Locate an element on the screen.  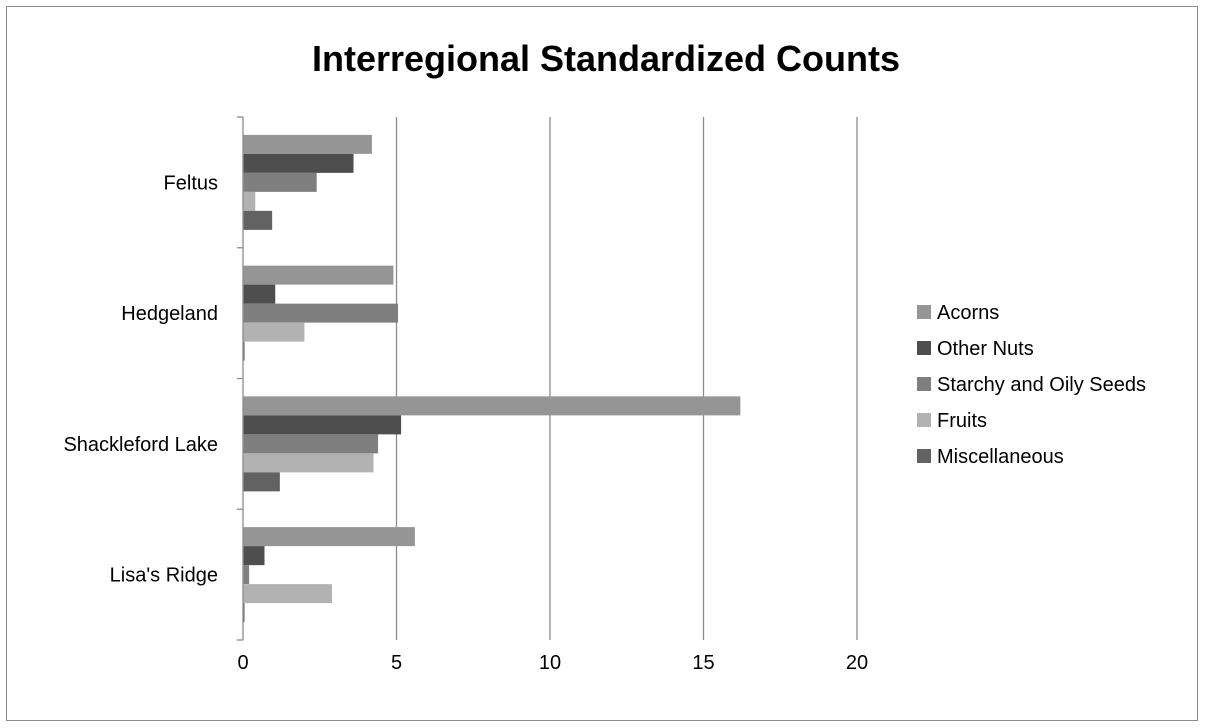
legend-label: Starchy and Oily Seeds is located at coordinates (1041, 385).